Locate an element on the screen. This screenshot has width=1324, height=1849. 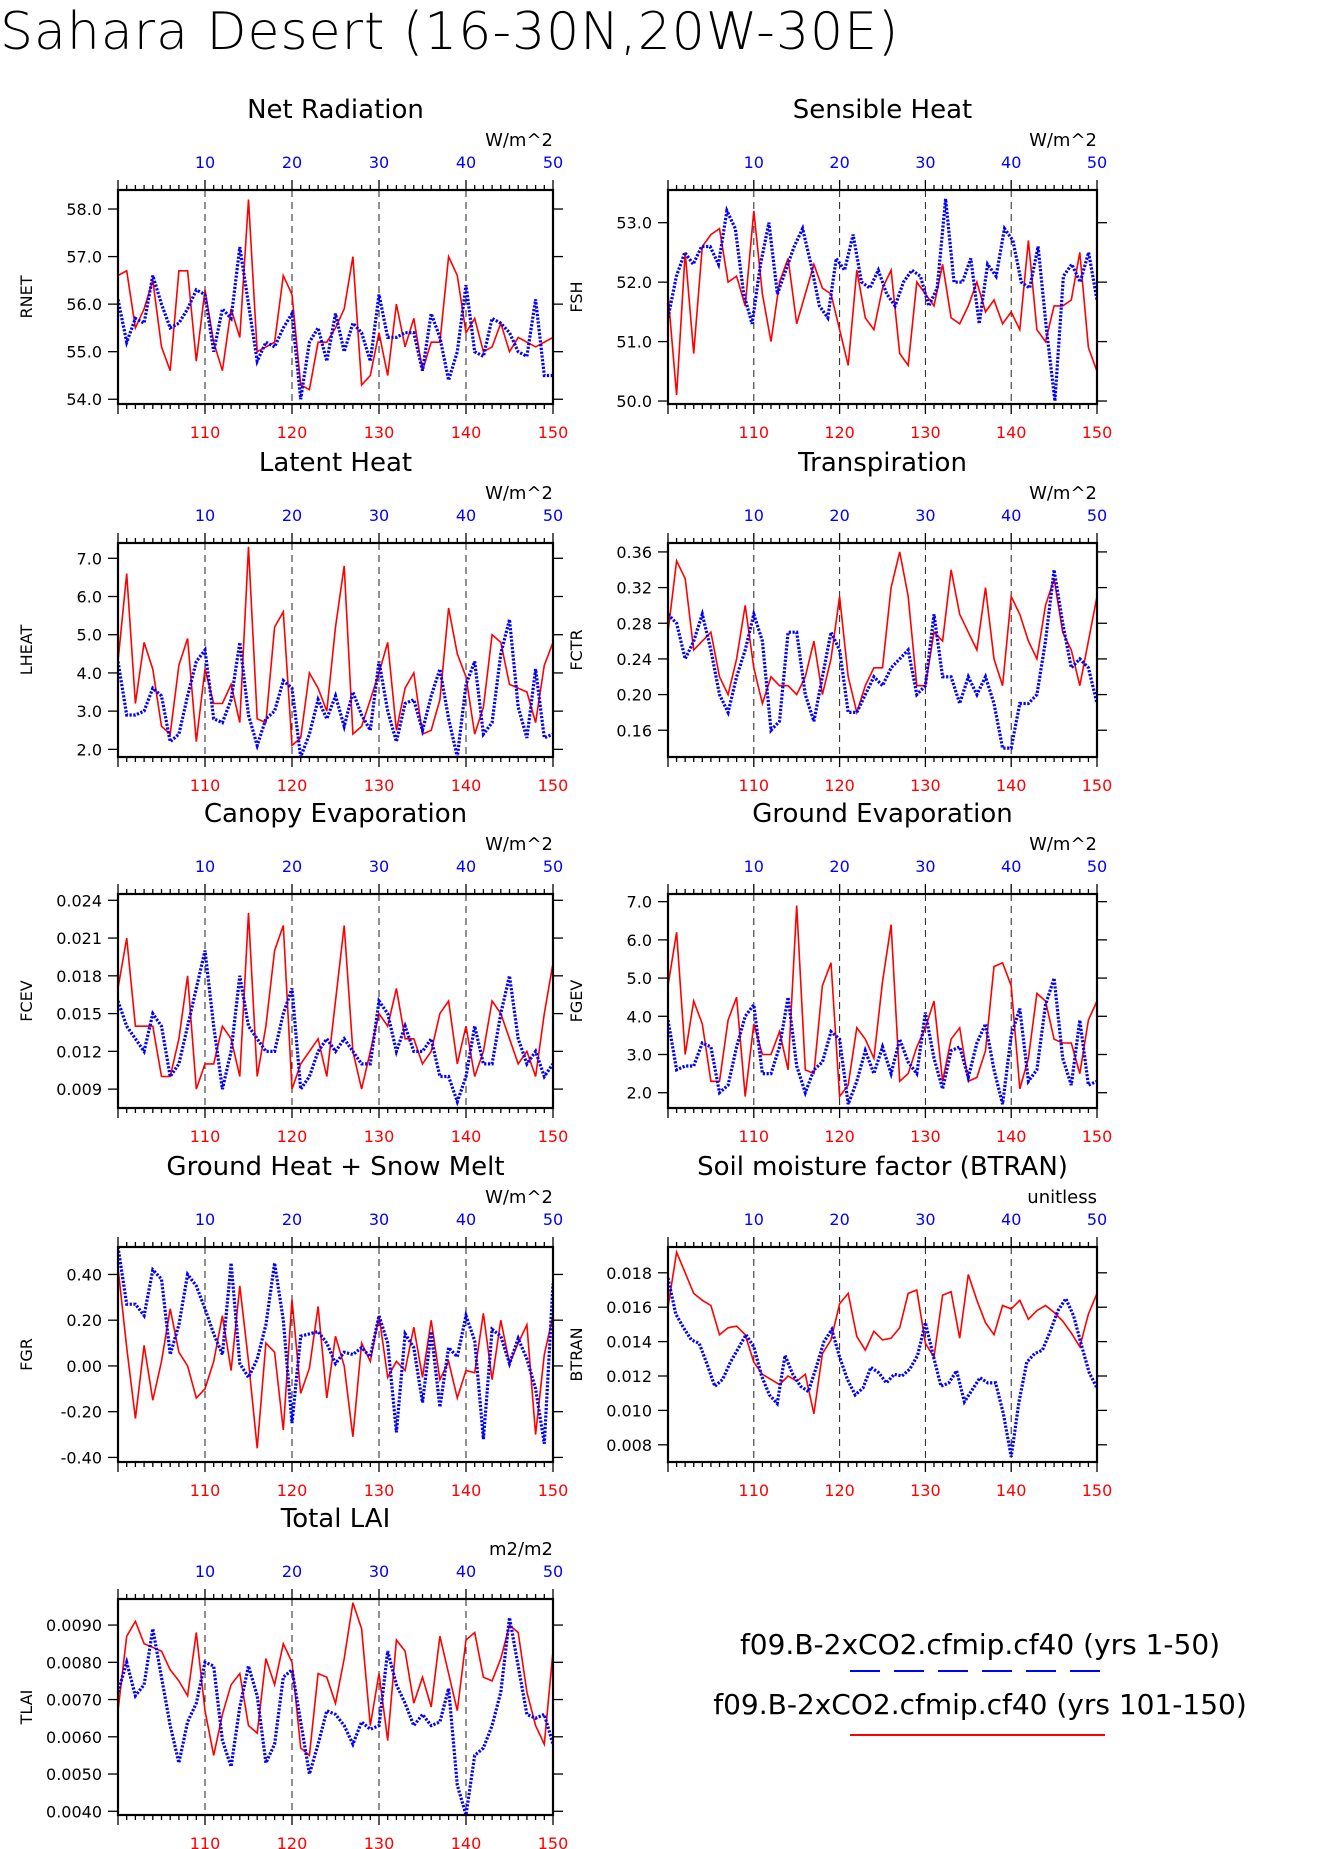
y-axis-label: TLAI is located at coordinates (26, 1708).